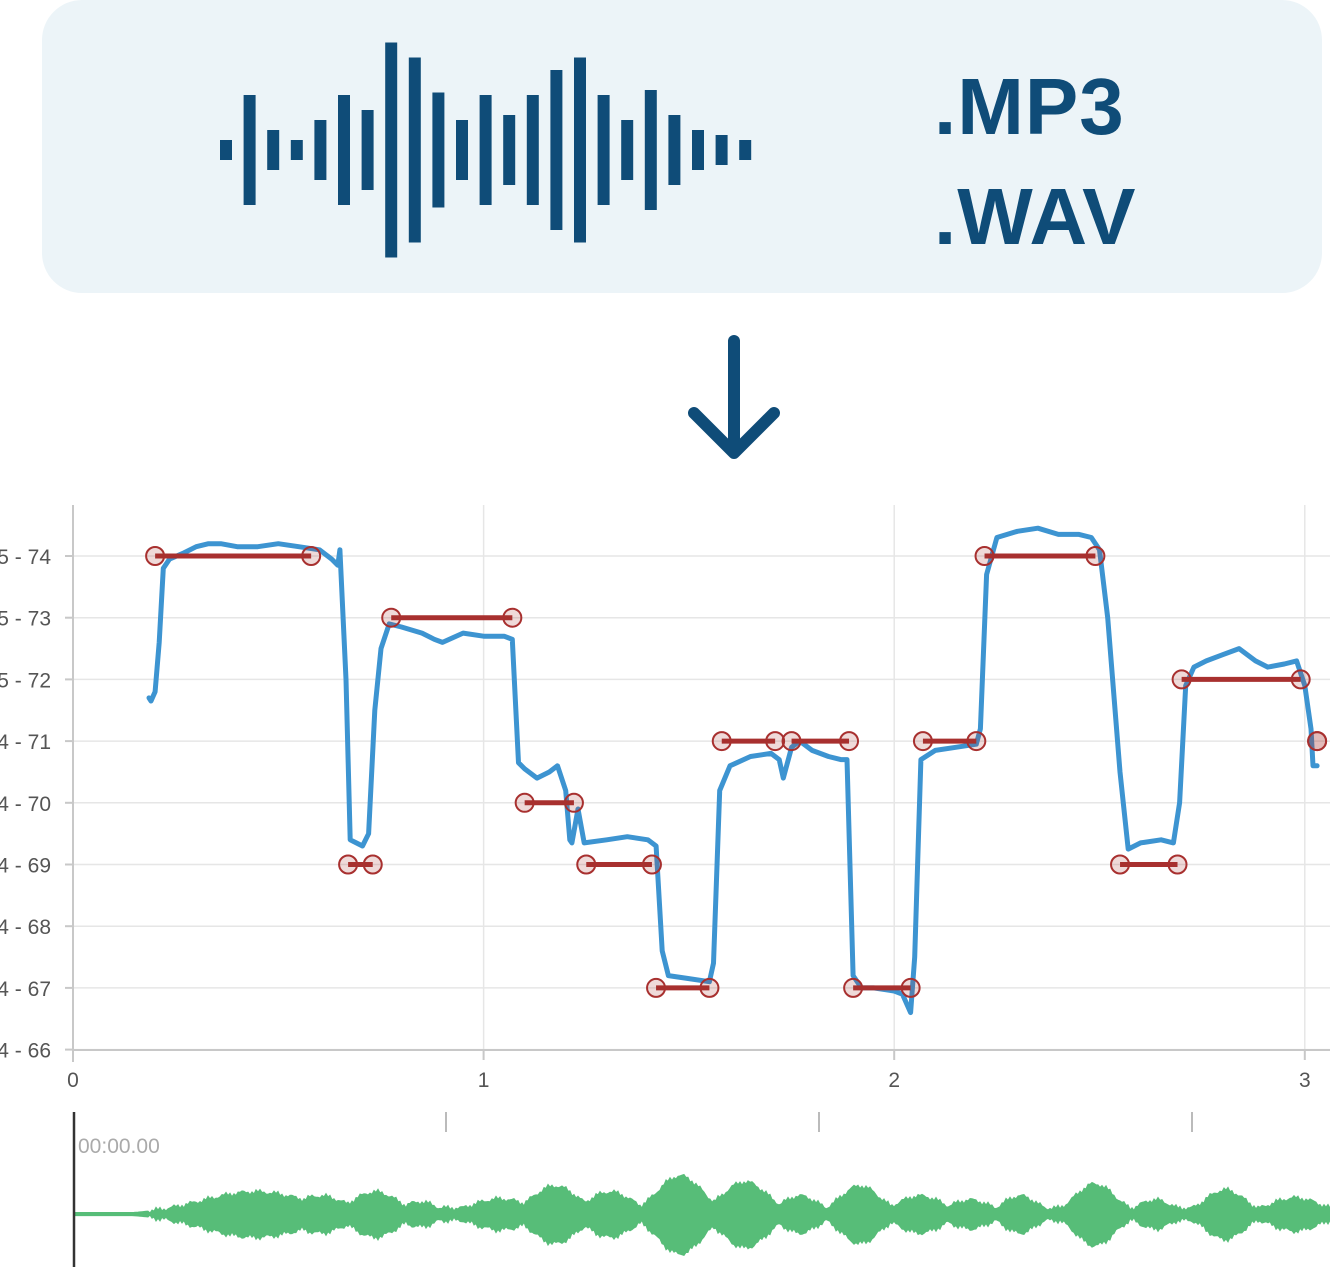 The width and height of the screenshot is (1330, 1267). What do you see at coordinates (119, 1146) in the screenshot?
I see `playhead-time-label: 00:00.00` at bounding box center [119, 1146].